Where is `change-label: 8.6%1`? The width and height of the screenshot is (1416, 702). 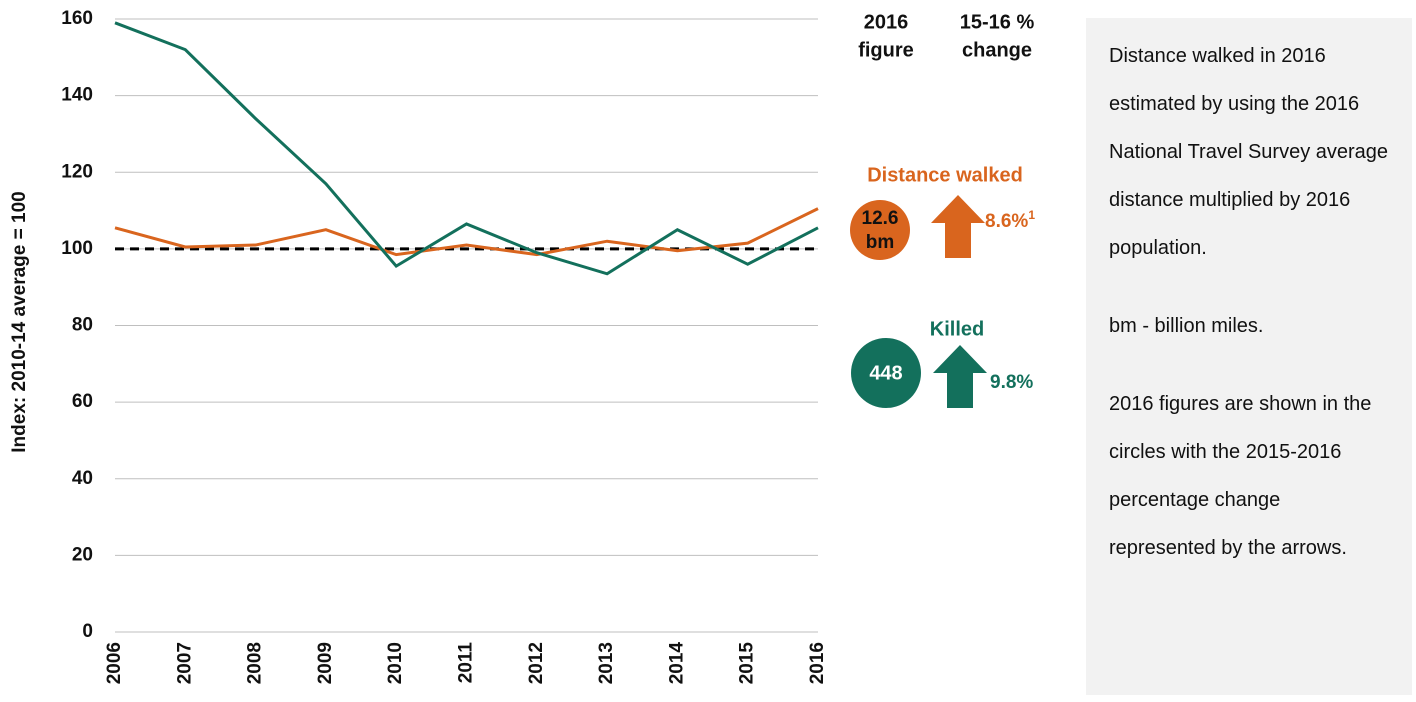 change-label: 8.6%1 is located at coordinates (1010, 220).